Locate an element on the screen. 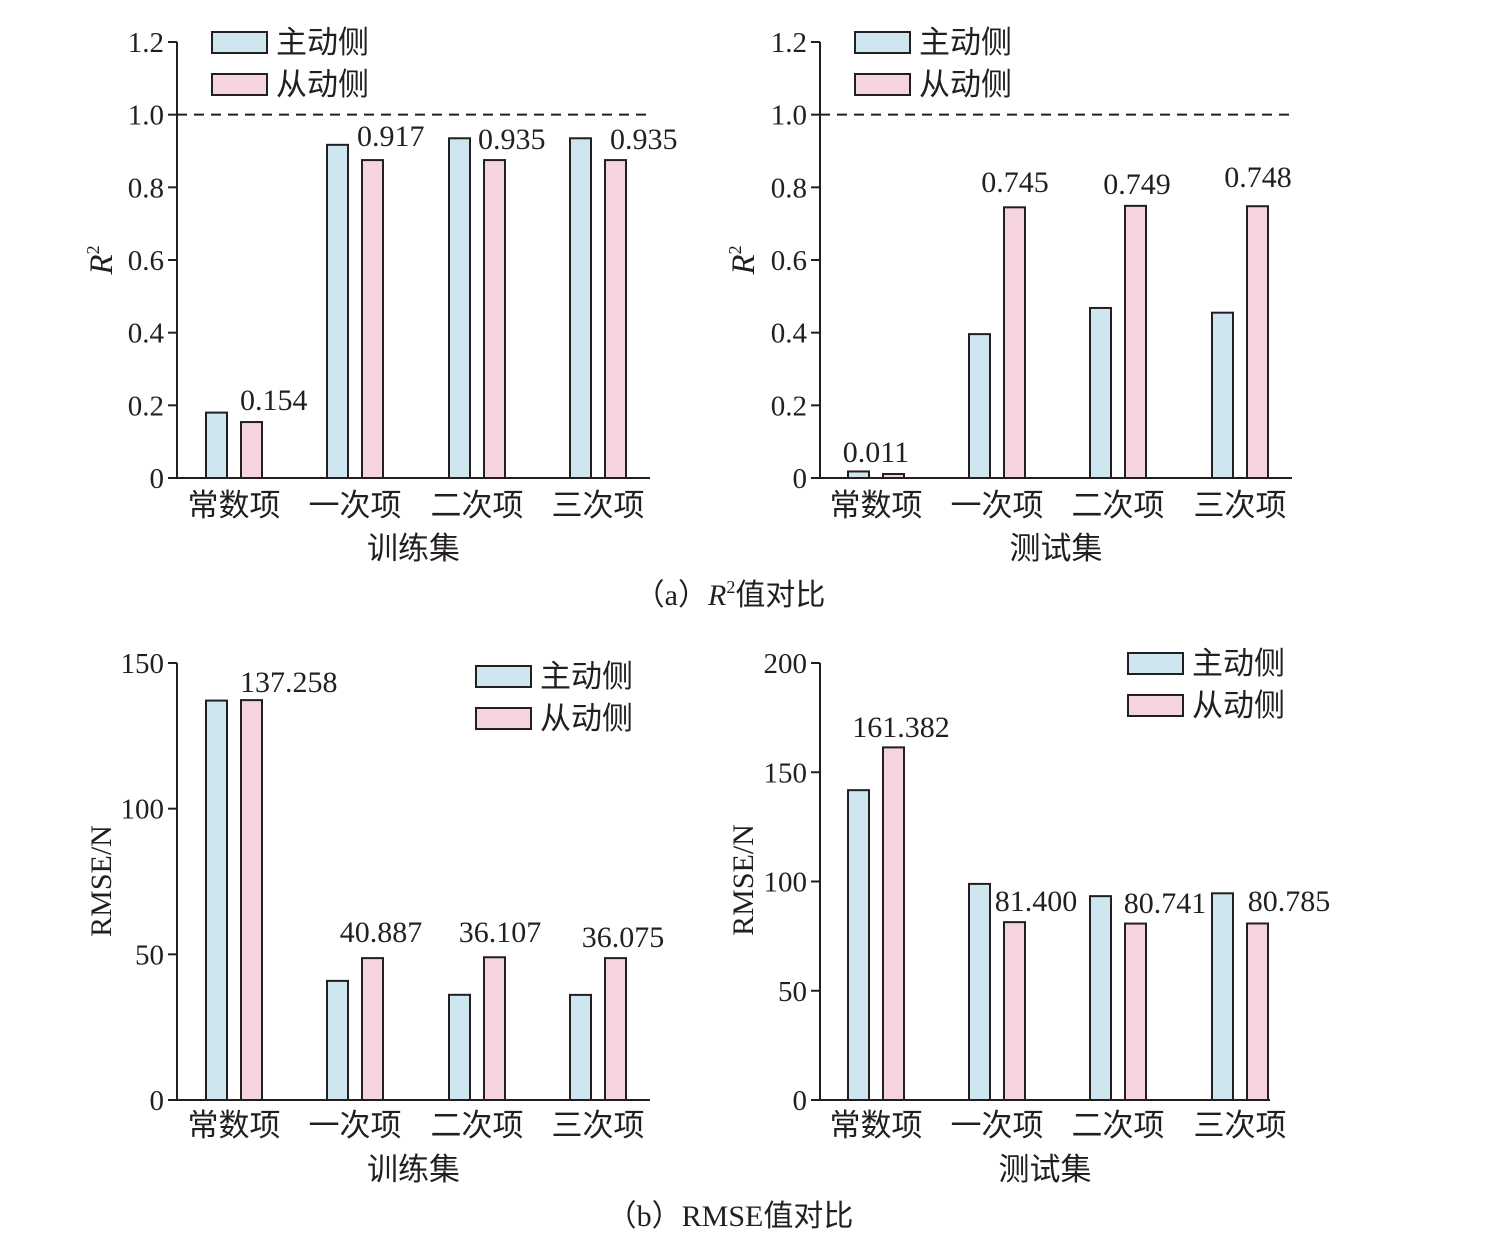 The height and width of the screenshot is (1242, 1507). caption-a-text: 值对比 is located at coordinates (780, 595).